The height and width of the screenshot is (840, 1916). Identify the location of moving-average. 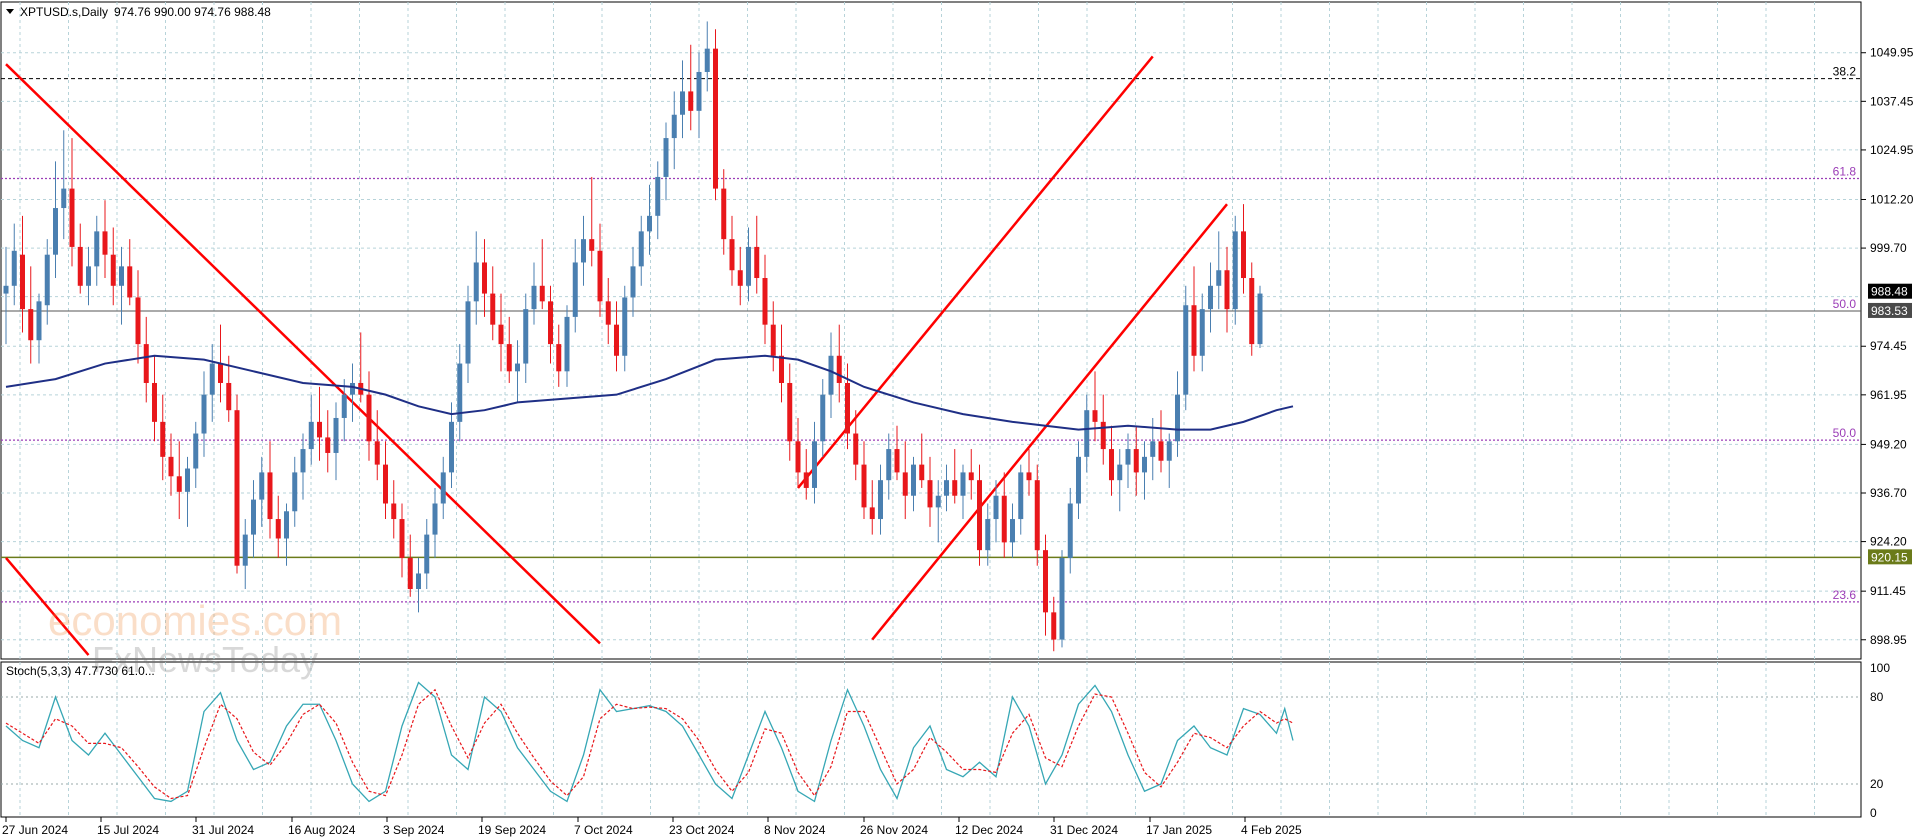
(649, 392).